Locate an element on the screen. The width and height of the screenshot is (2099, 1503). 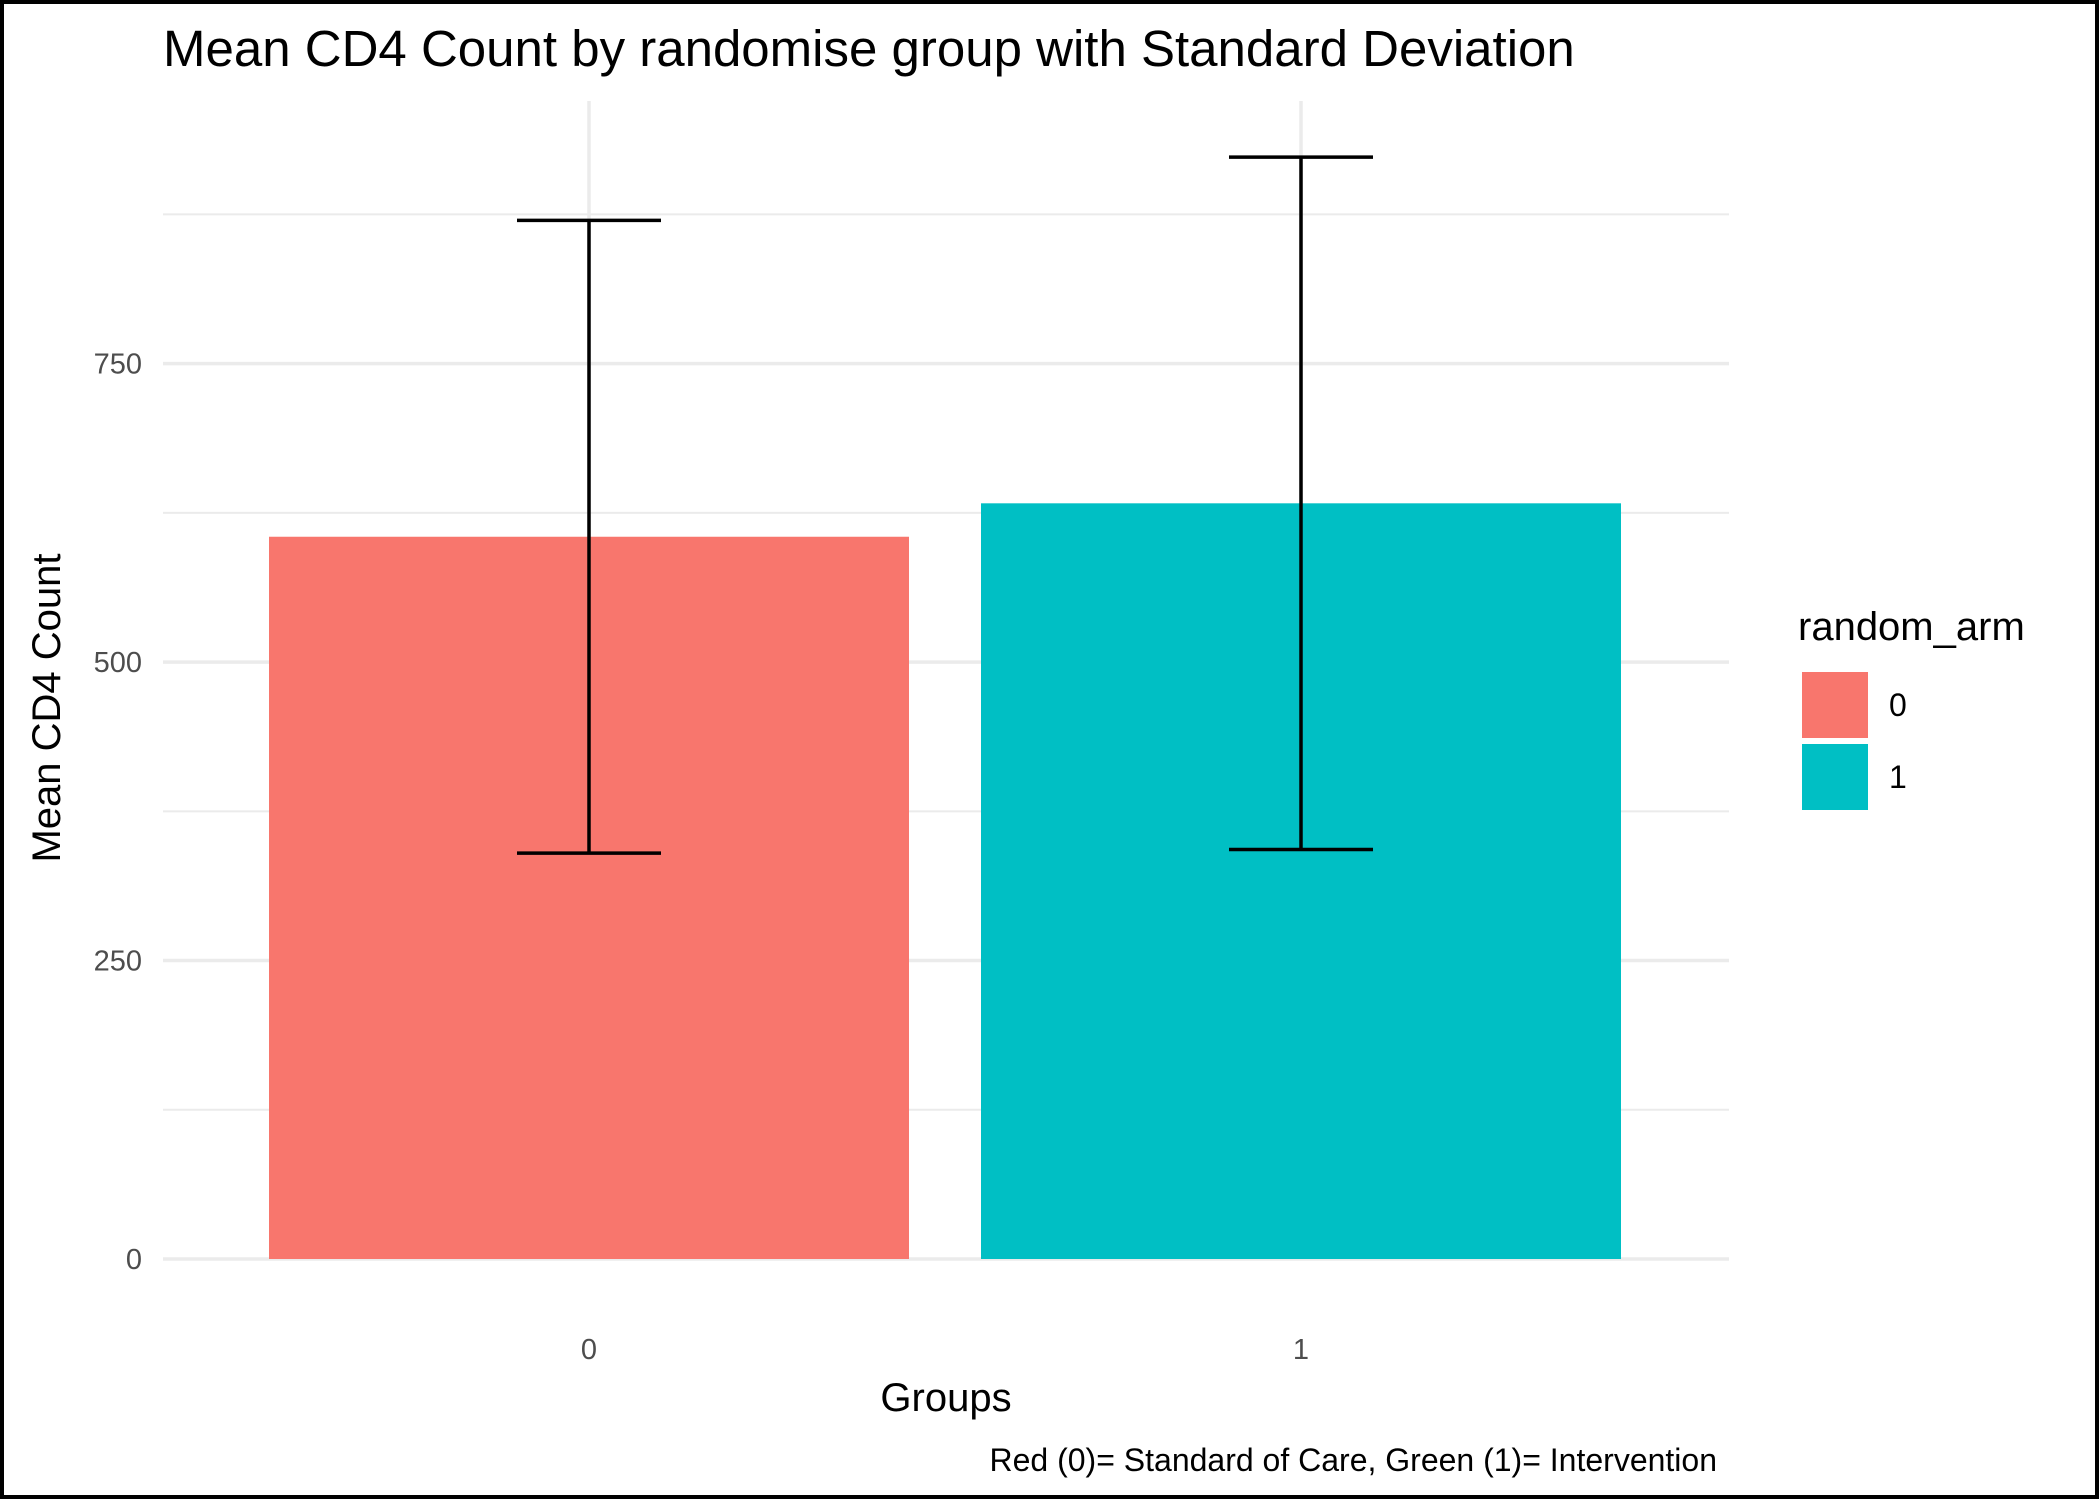
y-tick-label-1: 250 is located at coordinates (118, 962).